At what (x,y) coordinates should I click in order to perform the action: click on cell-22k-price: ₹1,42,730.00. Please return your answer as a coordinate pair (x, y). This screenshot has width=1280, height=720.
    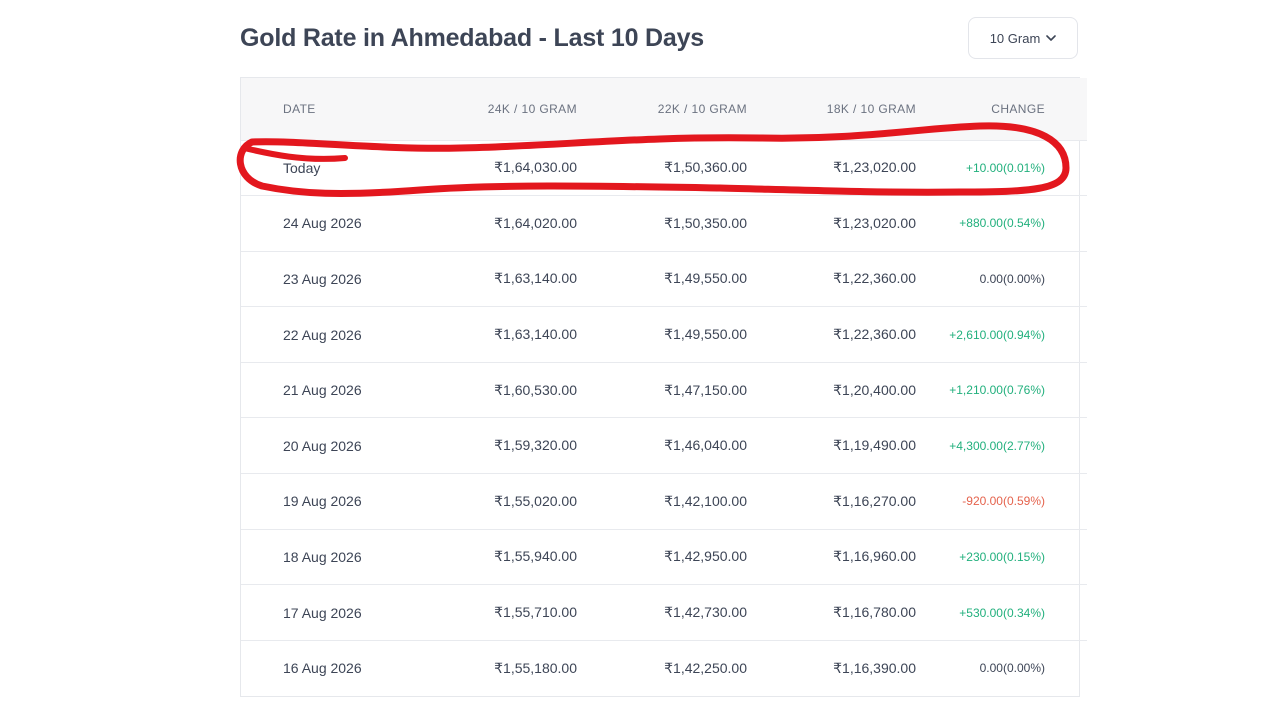
    Looking at the image, I should click on (705, 612).